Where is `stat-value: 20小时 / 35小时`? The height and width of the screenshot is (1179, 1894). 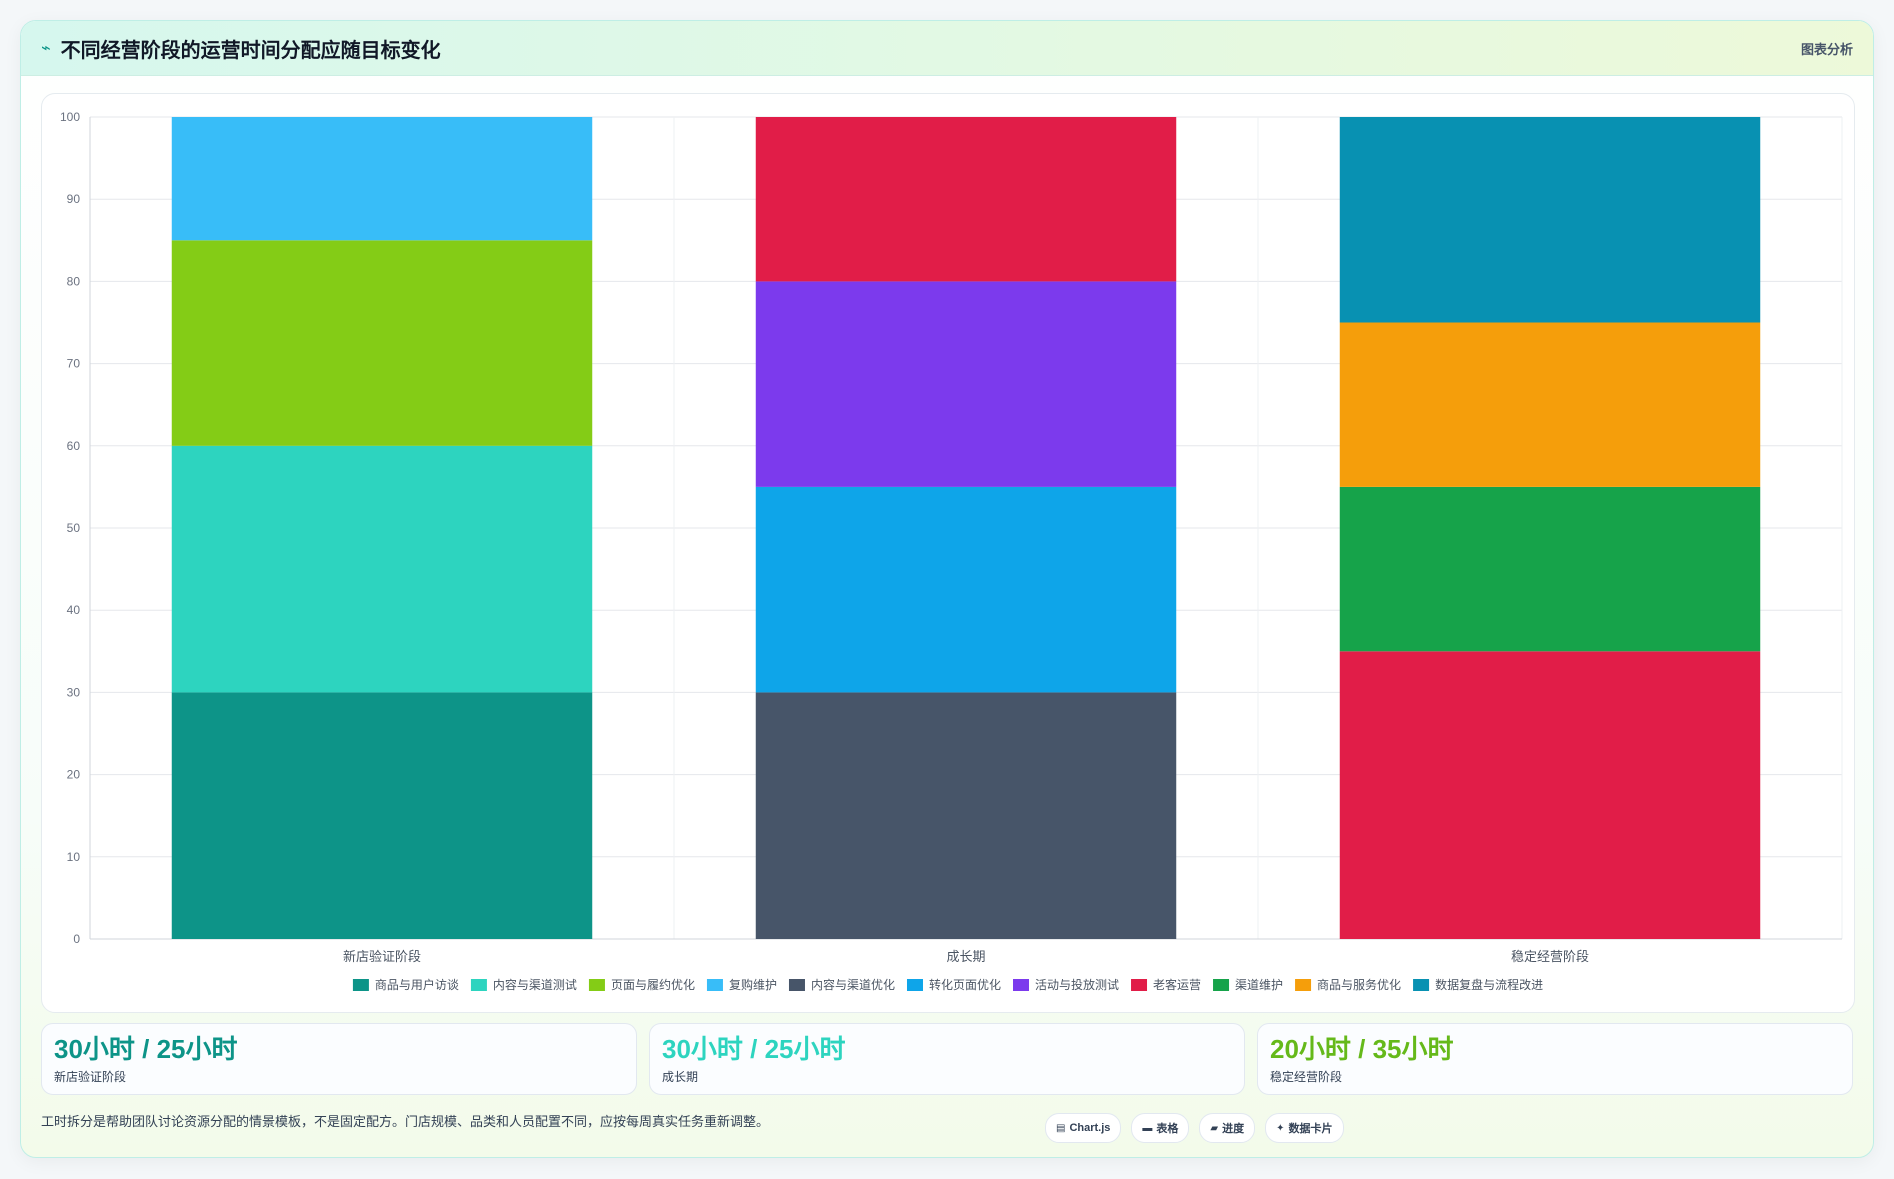
stat-value: 20小时 / 35小时 is located at coordinates (1362, 1049).